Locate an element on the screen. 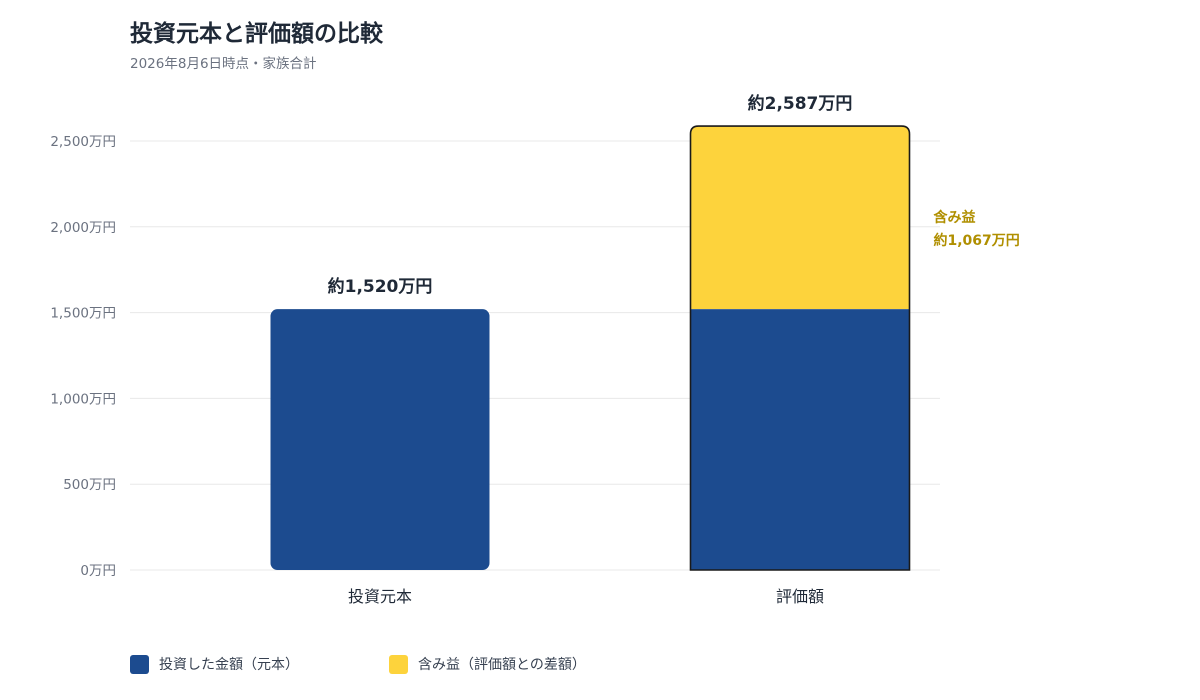  bar-outline is located at coordinates (800, 348).